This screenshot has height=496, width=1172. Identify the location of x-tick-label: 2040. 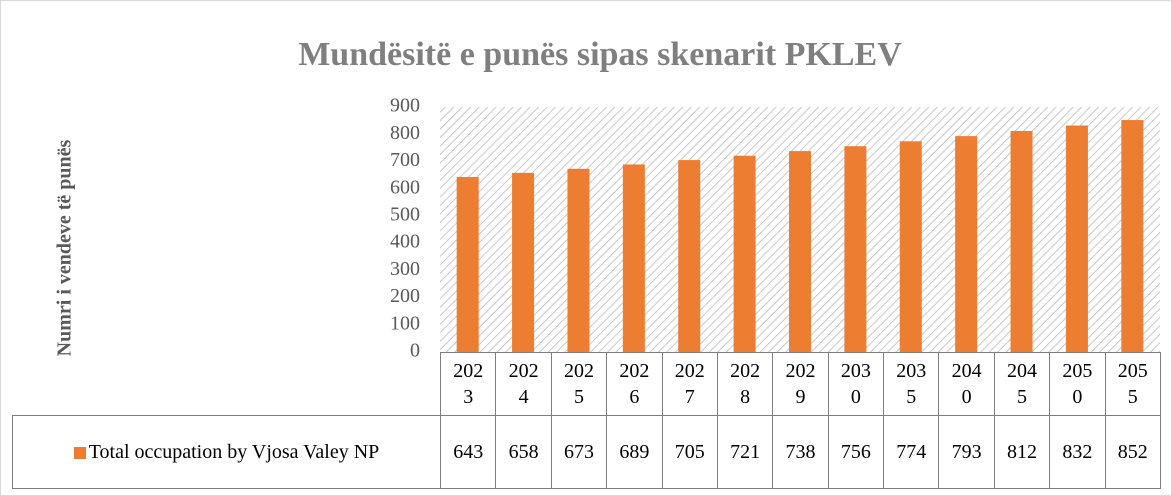
(966, 384).